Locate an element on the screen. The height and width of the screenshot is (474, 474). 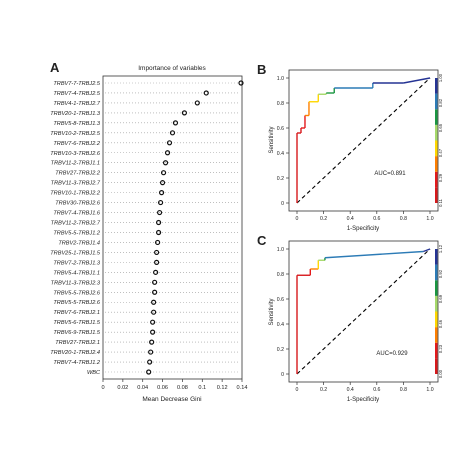
roc-curve-segment is located at coordinates (374, 254).